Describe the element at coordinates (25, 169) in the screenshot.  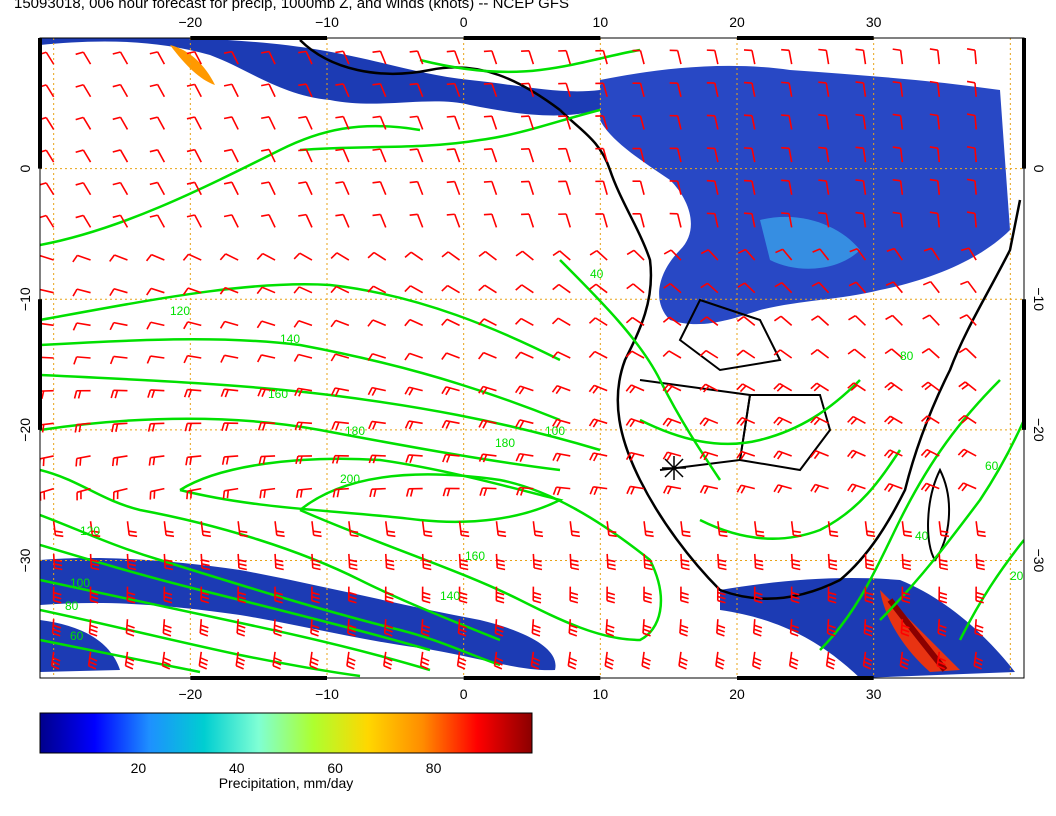
I see `lat-tick-label-left: 0` at that location.